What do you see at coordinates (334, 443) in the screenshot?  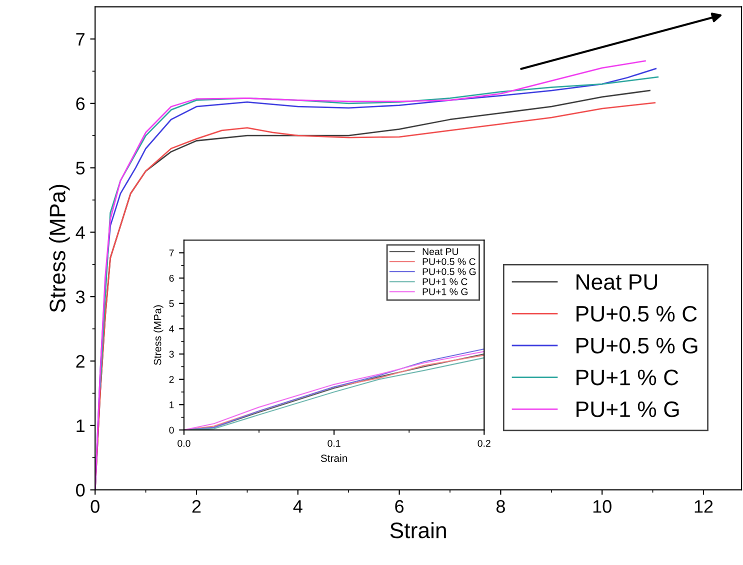 I see `x-tick-label: 0.1` at bounding box center [334, 443].